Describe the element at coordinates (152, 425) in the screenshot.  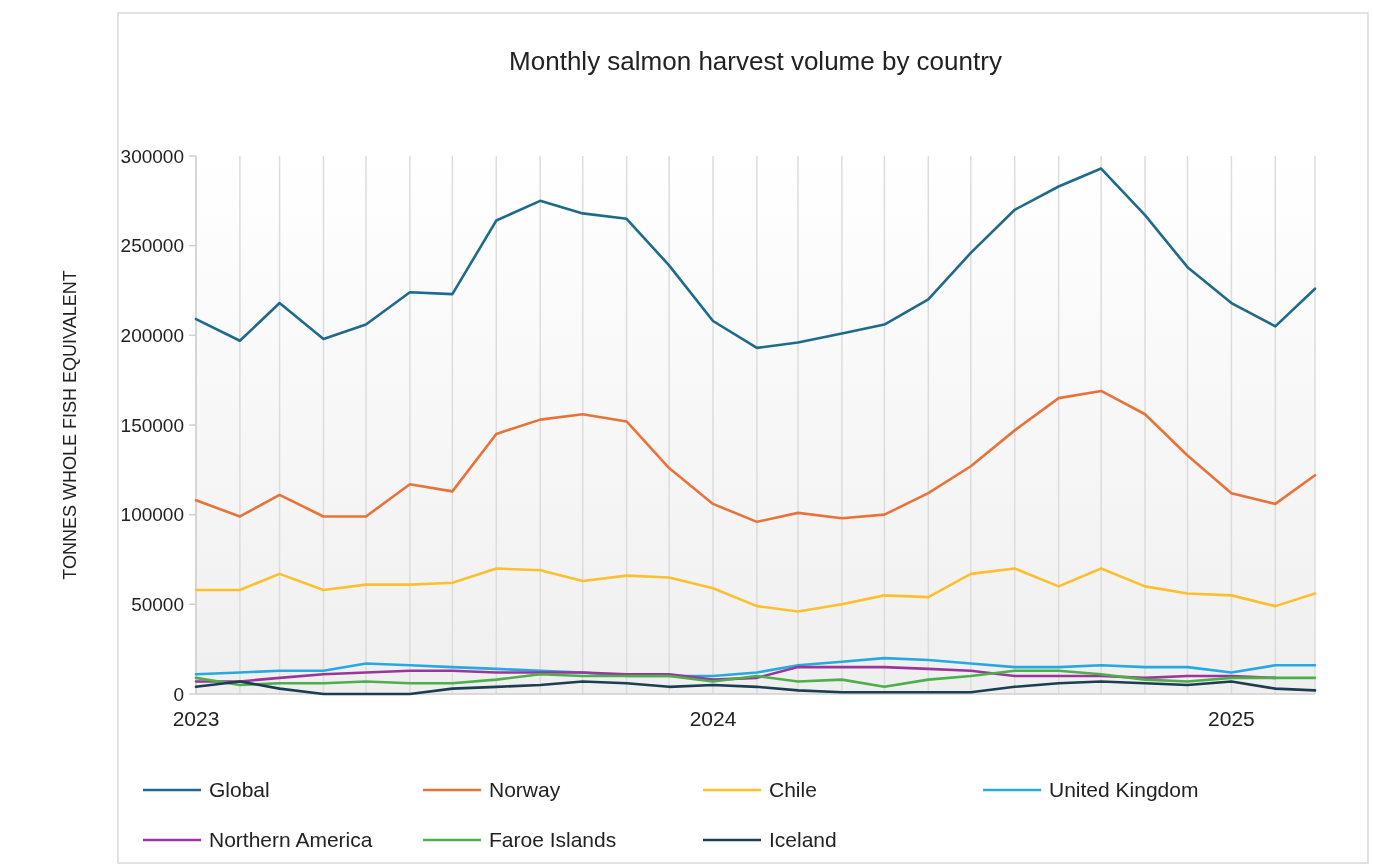
I see `y-tick-label: 150000` at that location.